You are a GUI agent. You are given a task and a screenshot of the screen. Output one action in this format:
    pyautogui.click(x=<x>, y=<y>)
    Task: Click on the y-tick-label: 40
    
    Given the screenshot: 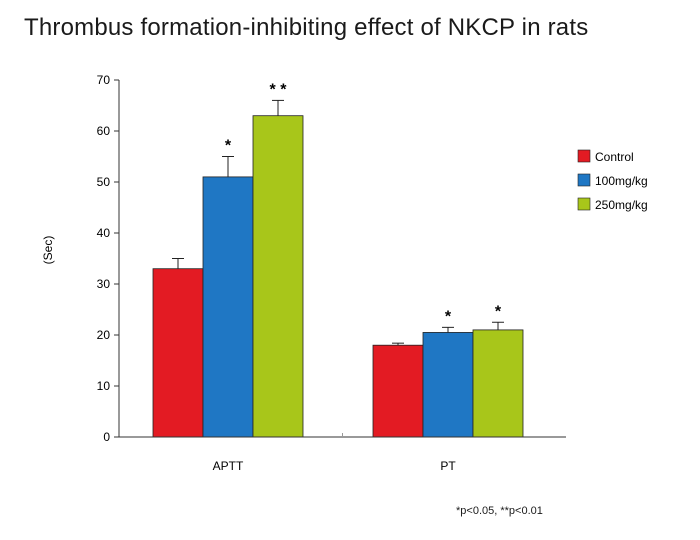 What is the action you would take?
    pyautogui.click(x=104, y=233)
    